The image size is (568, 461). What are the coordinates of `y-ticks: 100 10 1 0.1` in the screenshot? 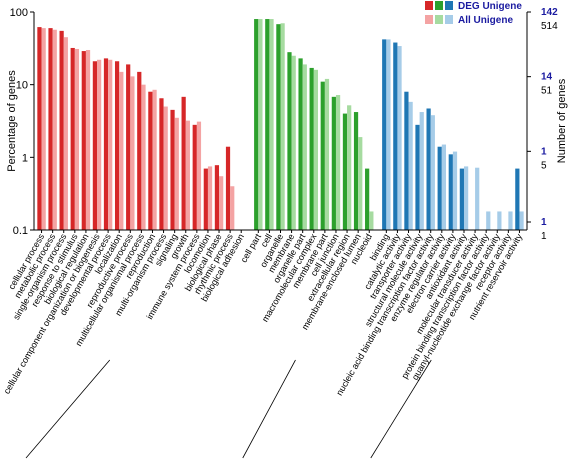 It's located at (22, 122).